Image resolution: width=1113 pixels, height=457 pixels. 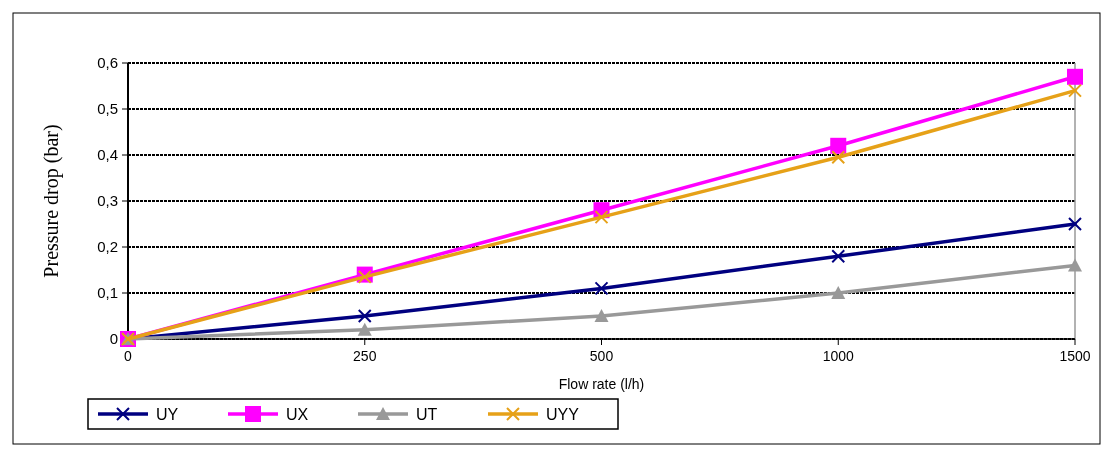 I want to click on y-tick-label: 0,3, so click(x=107, y=201).